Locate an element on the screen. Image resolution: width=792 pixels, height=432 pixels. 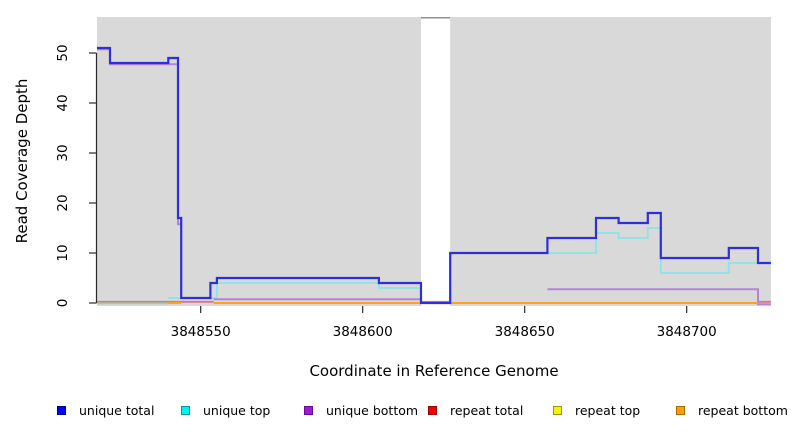
y-tick-label: 10 is located at coordinates (63, 253).